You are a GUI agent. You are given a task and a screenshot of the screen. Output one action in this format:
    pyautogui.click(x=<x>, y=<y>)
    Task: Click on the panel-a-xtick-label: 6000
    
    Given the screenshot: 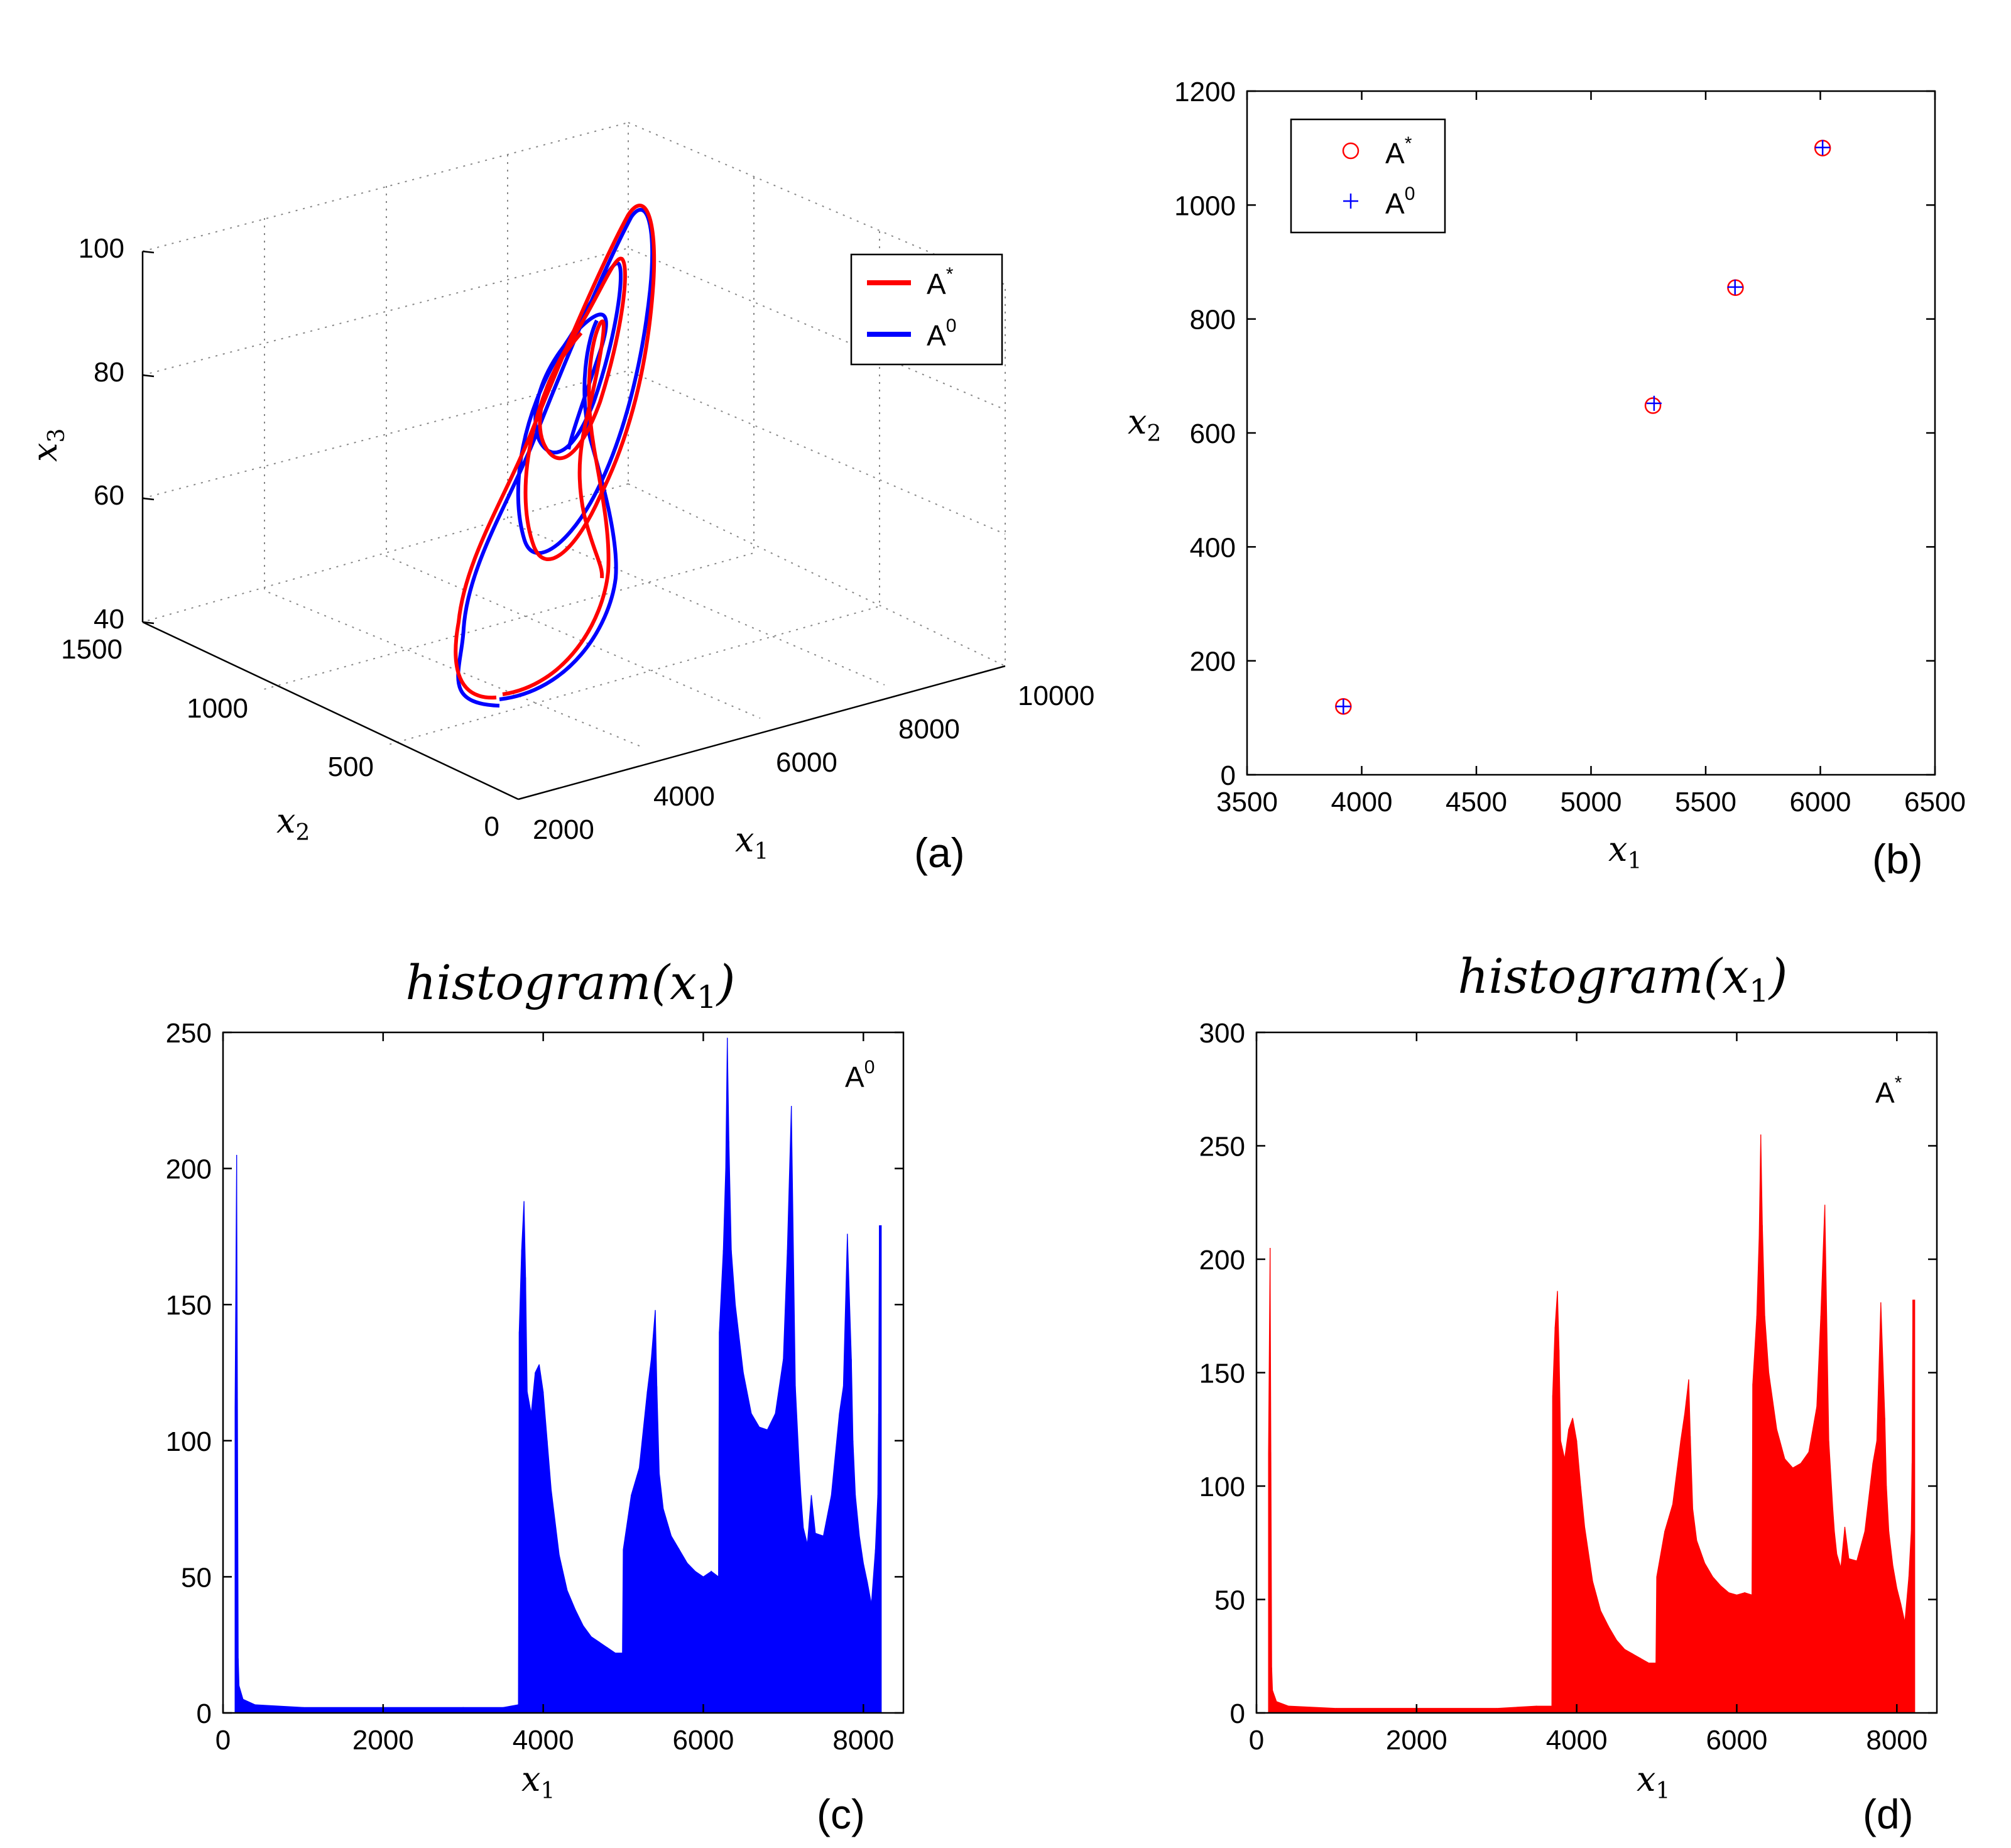 What is the action you would take?
    pyautogui.click(x=806, y=762)
    